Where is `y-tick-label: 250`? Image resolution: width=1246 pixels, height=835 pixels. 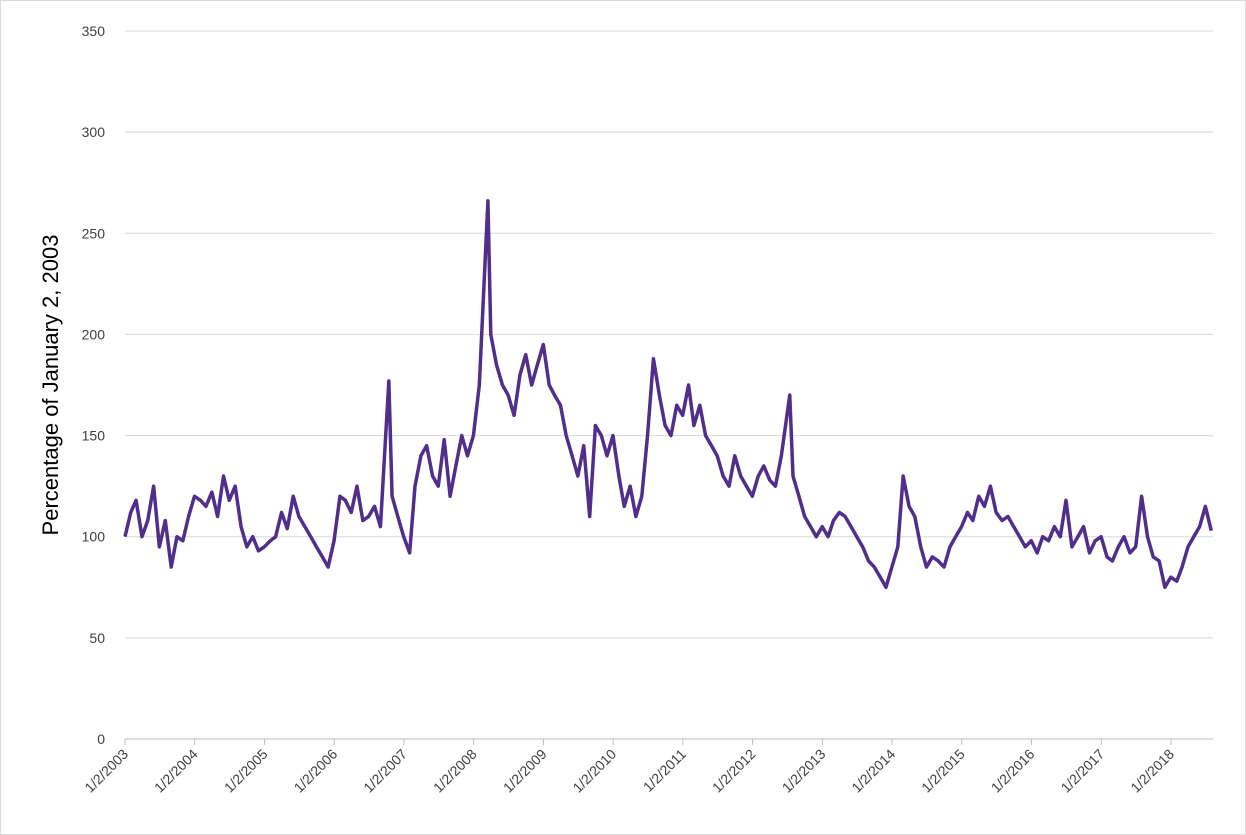
y-tick-label: 250 is located at coordinates (94, 233).